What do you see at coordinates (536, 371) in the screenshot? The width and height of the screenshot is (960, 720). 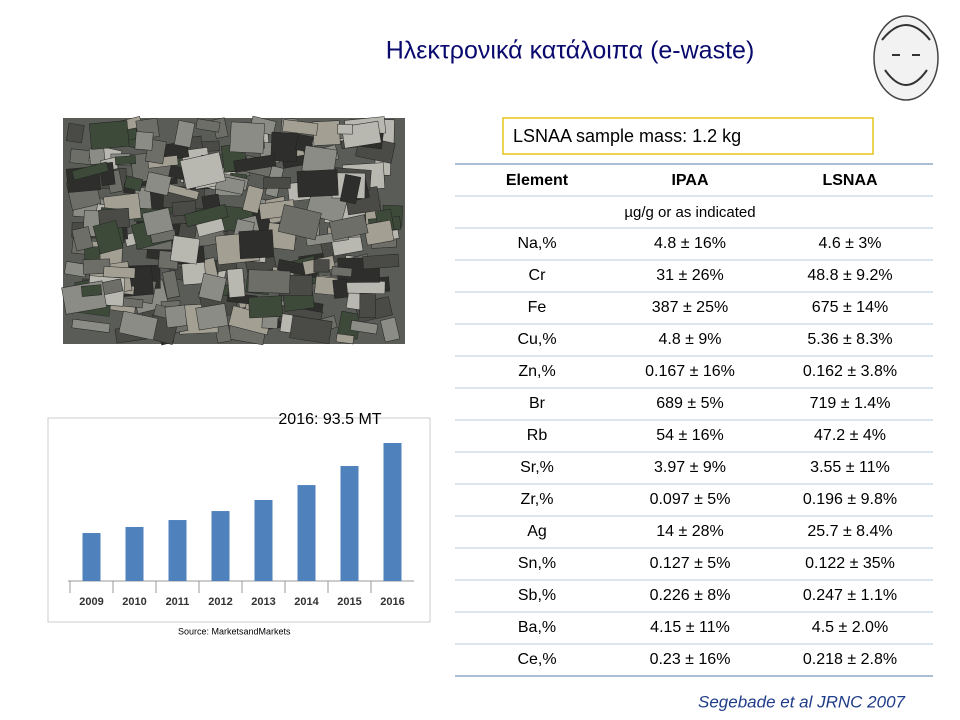 I see `table-cell: Zn,%` at bounding box center [536, 371].